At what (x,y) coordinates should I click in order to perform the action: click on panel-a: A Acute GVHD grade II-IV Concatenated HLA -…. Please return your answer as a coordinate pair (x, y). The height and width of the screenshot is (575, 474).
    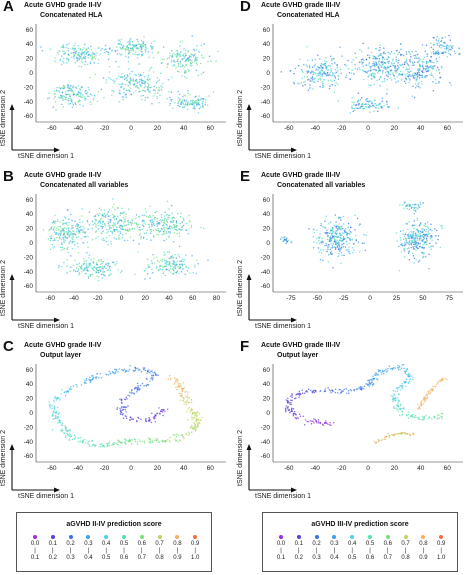
    Looking at the image, I should click on (118, 85).